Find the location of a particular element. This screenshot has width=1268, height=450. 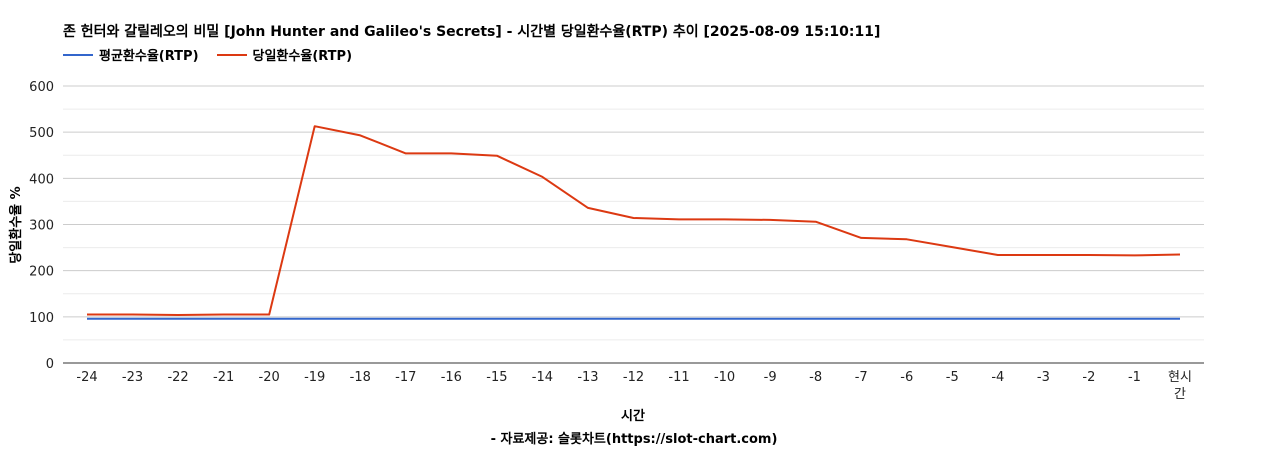

x-tick-label: -13 is located at coordinates (587, 377).